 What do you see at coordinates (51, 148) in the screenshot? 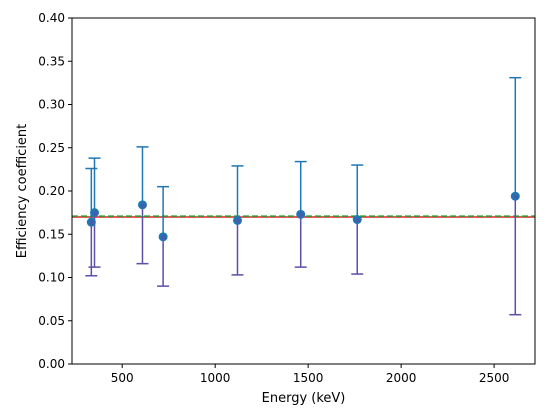
I see `y-tick-label: 0.25` at bounding box center [51, 148].